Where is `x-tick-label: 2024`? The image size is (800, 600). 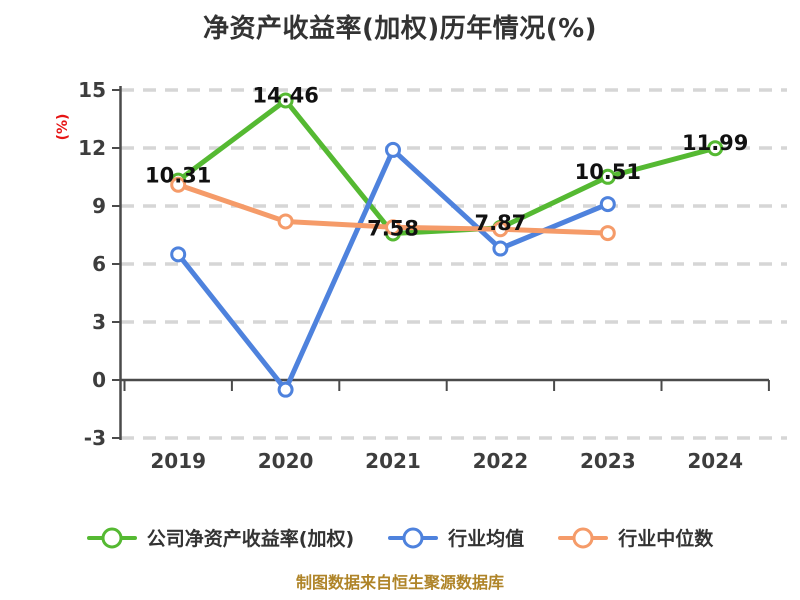 x-tick-label: 2024 is located at coordinates (715, 461).